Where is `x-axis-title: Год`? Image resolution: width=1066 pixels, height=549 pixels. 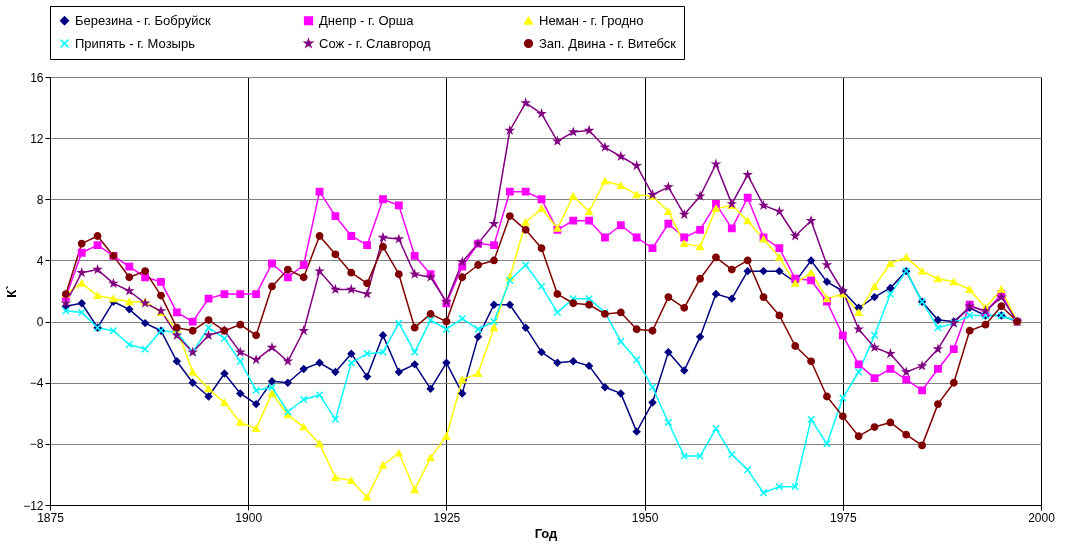
x-axis-title: Год is located at coordinates (546, 533).